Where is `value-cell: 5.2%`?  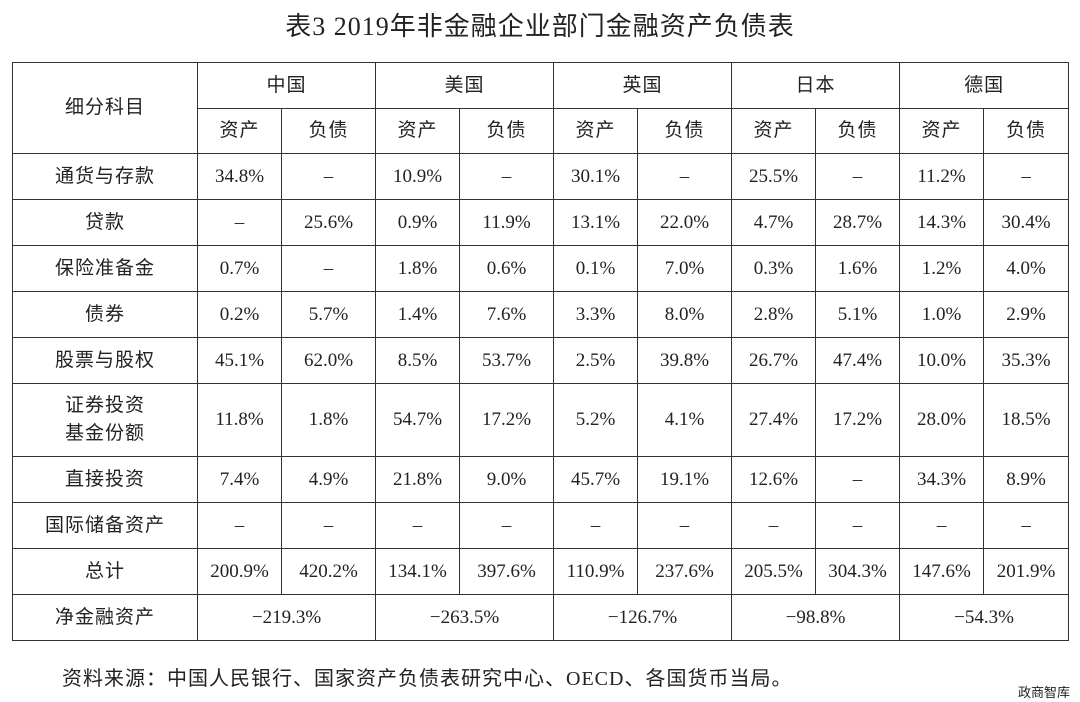 value-cell: 5.2% is located at coordinates (596, 420).